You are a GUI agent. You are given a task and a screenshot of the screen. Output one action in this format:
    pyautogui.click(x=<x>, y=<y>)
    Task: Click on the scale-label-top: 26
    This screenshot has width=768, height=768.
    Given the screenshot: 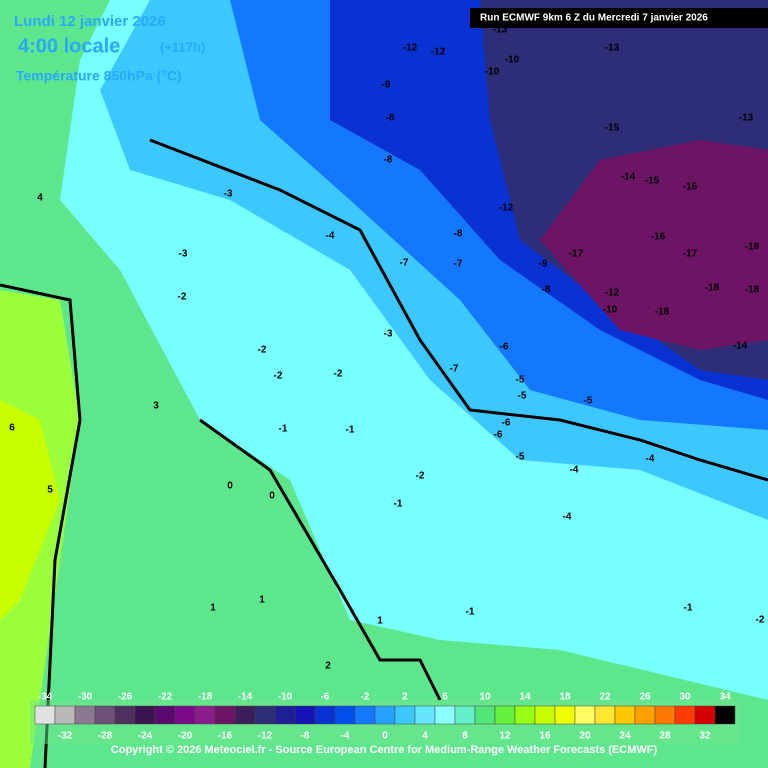 What is the action you would take?
    pyautogui.click(x=645, y=697)
    